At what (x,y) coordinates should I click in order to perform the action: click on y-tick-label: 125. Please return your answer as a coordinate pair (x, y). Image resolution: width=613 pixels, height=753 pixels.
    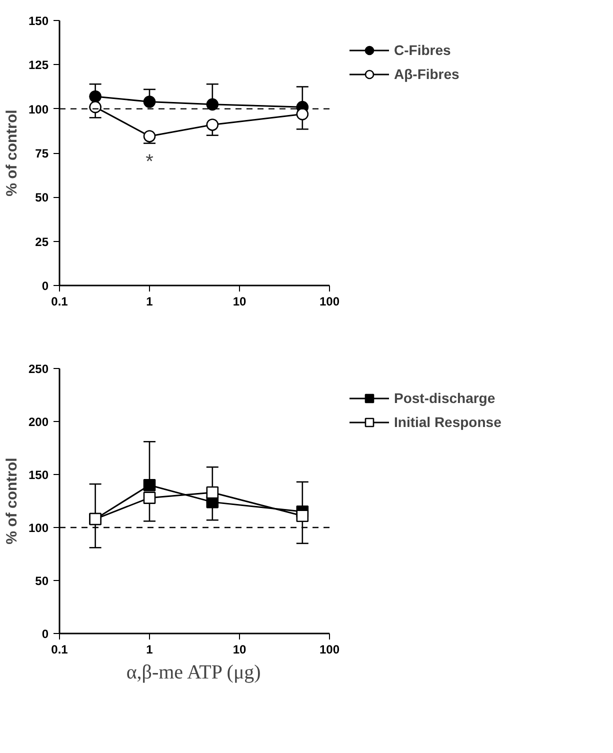
    Looking at the image, I should click on (38, 65).